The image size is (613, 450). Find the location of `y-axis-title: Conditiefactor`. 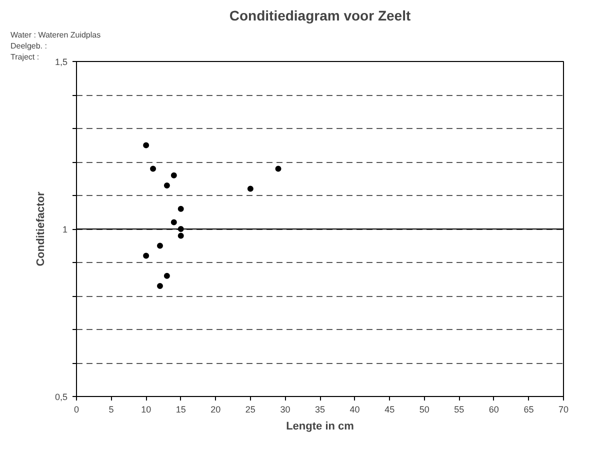

y-axis-title: Conditiefactor is located at coordinates (40, 228).